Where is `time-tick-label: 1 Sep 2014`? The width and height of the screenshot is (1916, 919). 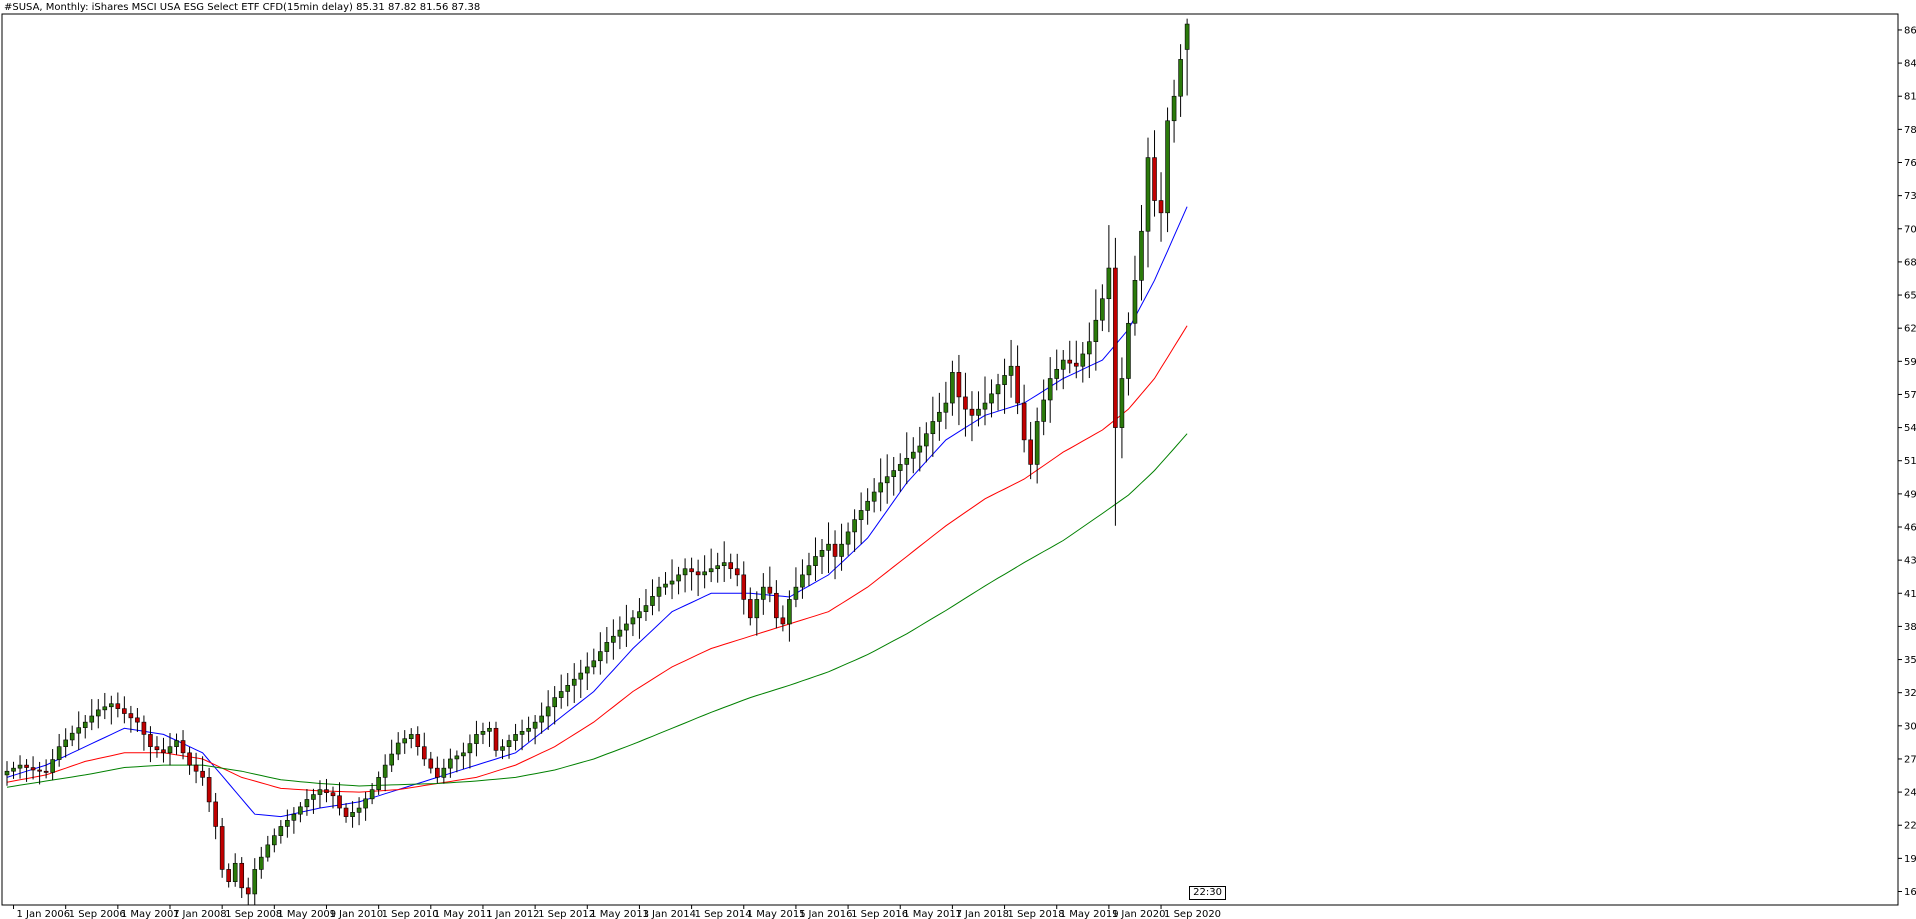
time-tick-label: 1 Sep 2014 is located at coordinates (723, 914).